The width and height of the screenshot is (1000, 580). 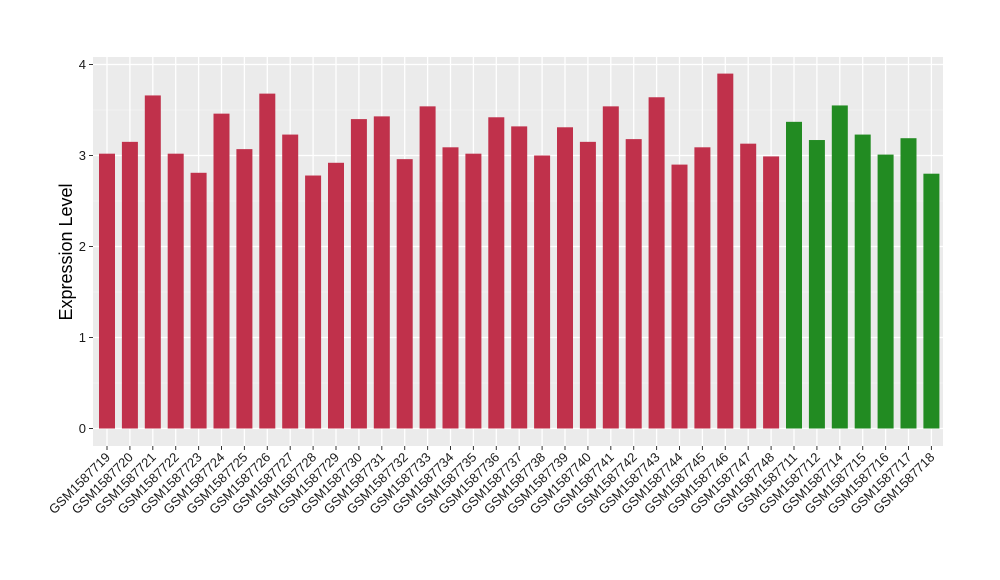 What do you see at coordinates (66, 251) in the screenshot?
I see `y-axis-title: Expression Level` at bounding box center [66, 251].